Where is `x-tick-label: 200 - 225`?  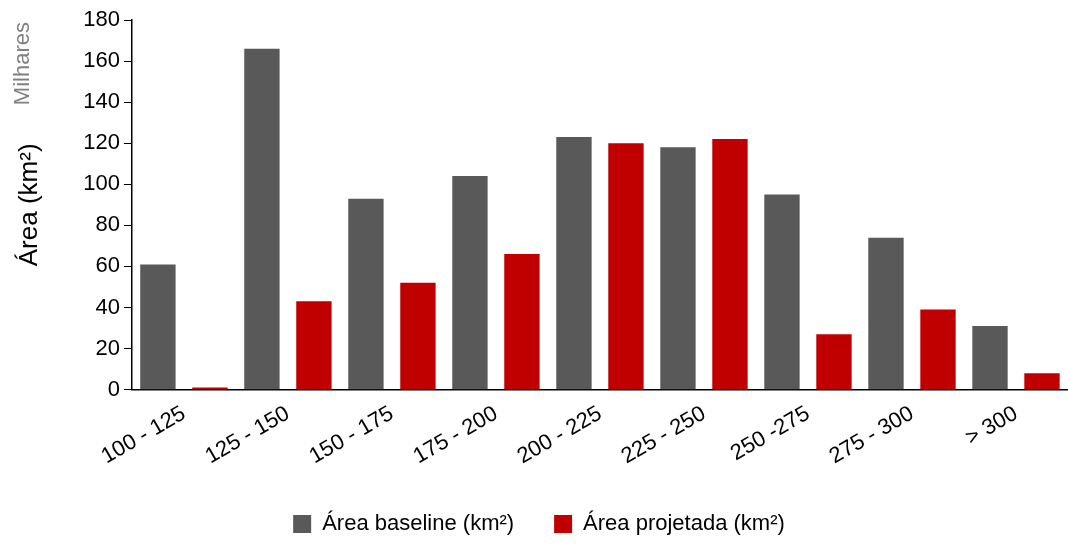 x-tick-label: 200 - 225 is located at coordinates (559, 434).